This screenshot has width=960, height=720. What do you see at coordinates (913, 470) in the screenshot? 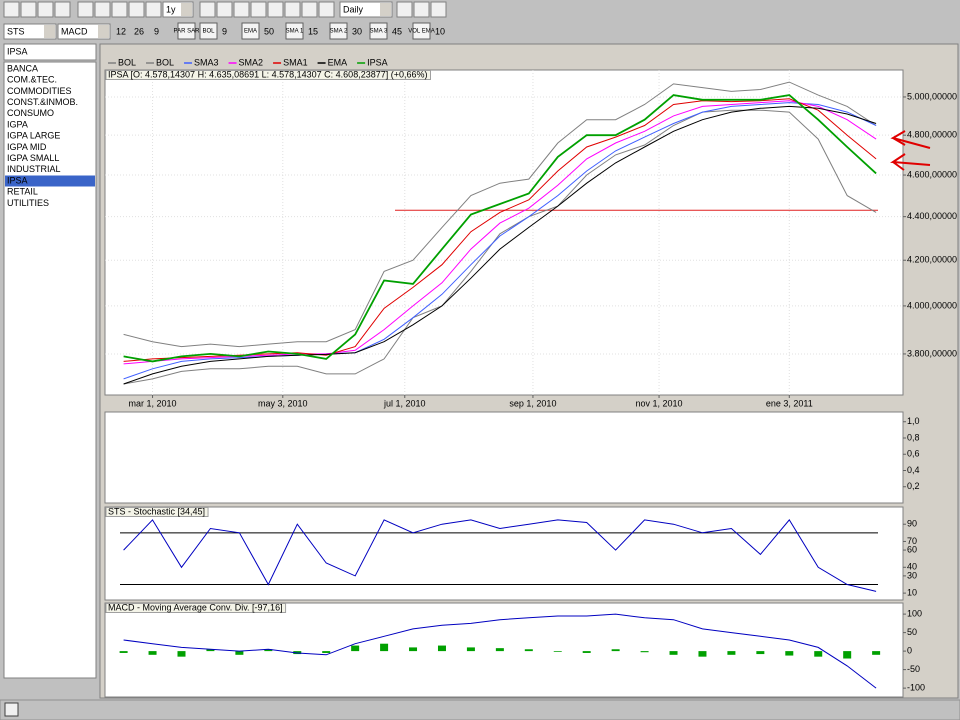
I see `y-tick-label: 0,4` at bounding box center [913, 470].